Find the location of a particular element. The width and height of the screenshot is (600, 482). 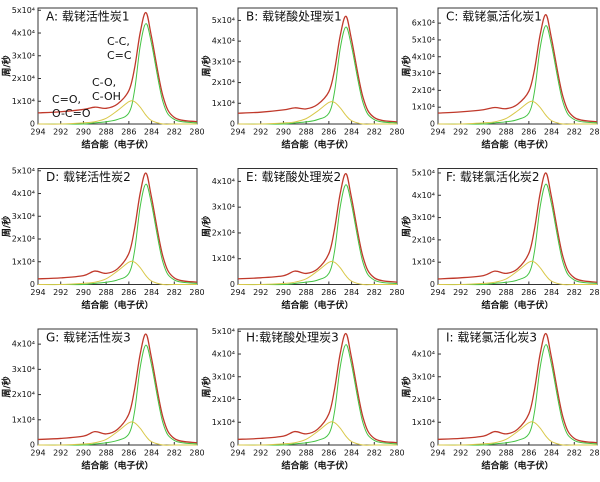

panel-title: G: 载铑活性炭3 is located at coordinates (88, 338).